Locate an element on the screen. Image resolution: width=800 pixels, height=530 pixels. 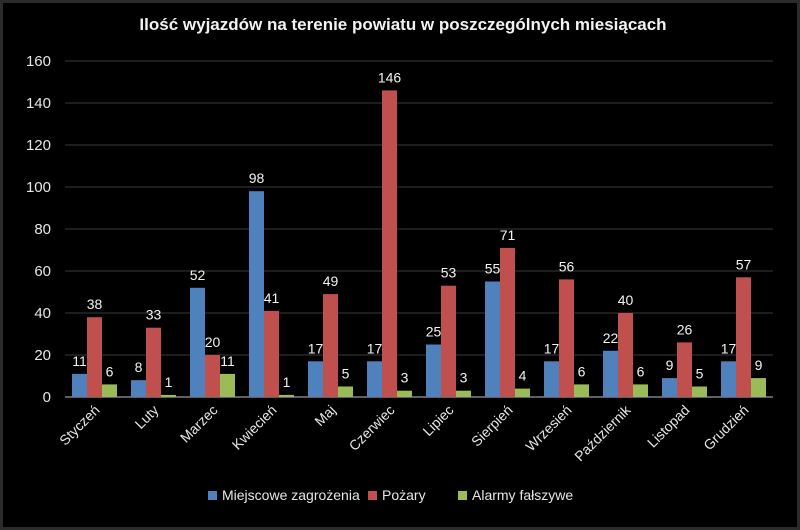
data-label: 41 is located at coordinates (272, 298).